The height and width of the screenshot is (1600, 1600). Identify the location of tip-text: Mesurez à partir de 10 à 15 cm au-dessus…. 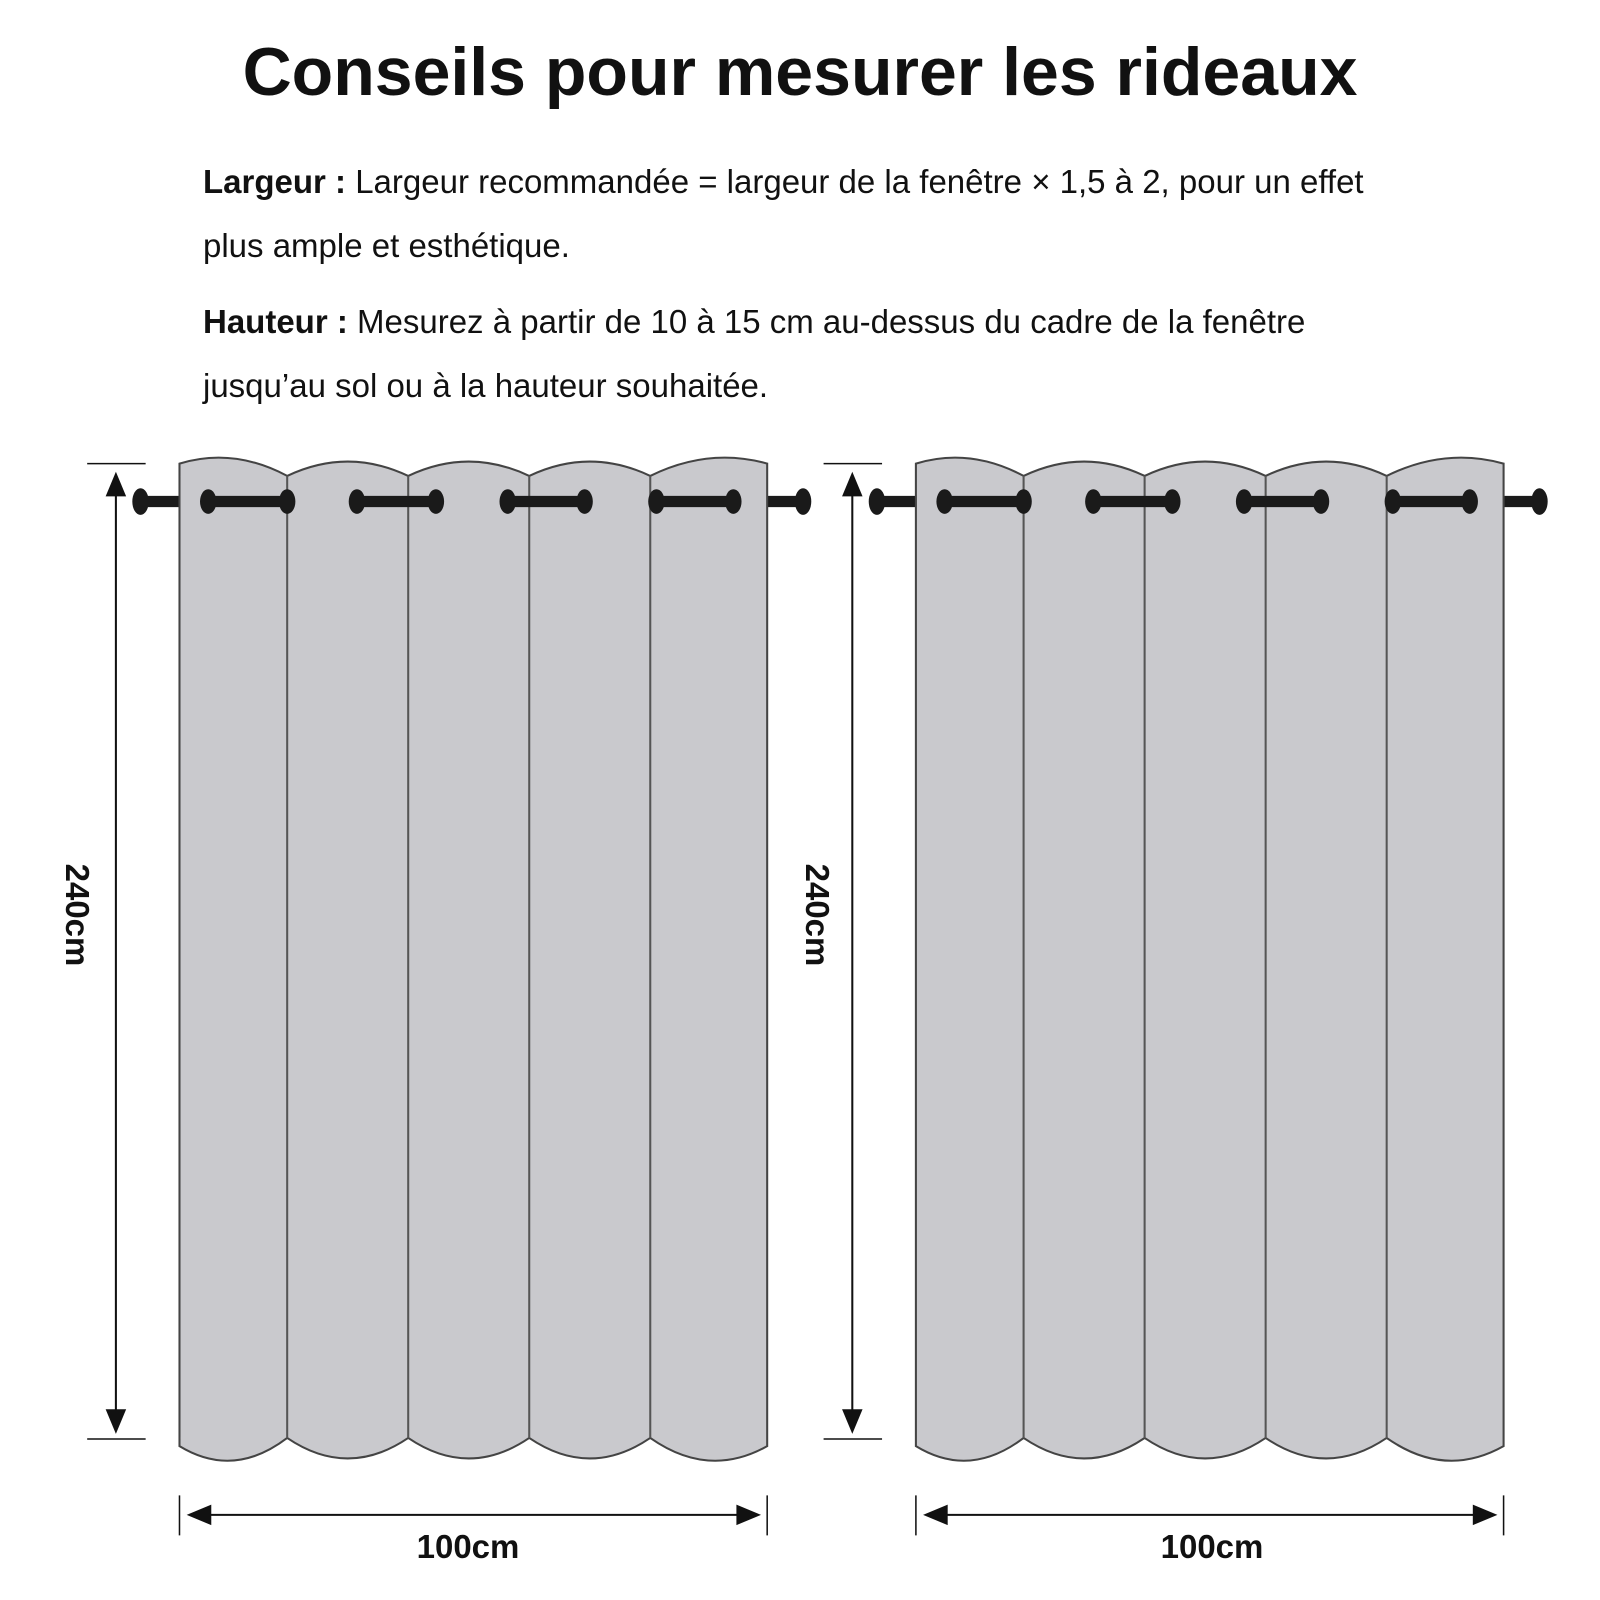
(754, 353).